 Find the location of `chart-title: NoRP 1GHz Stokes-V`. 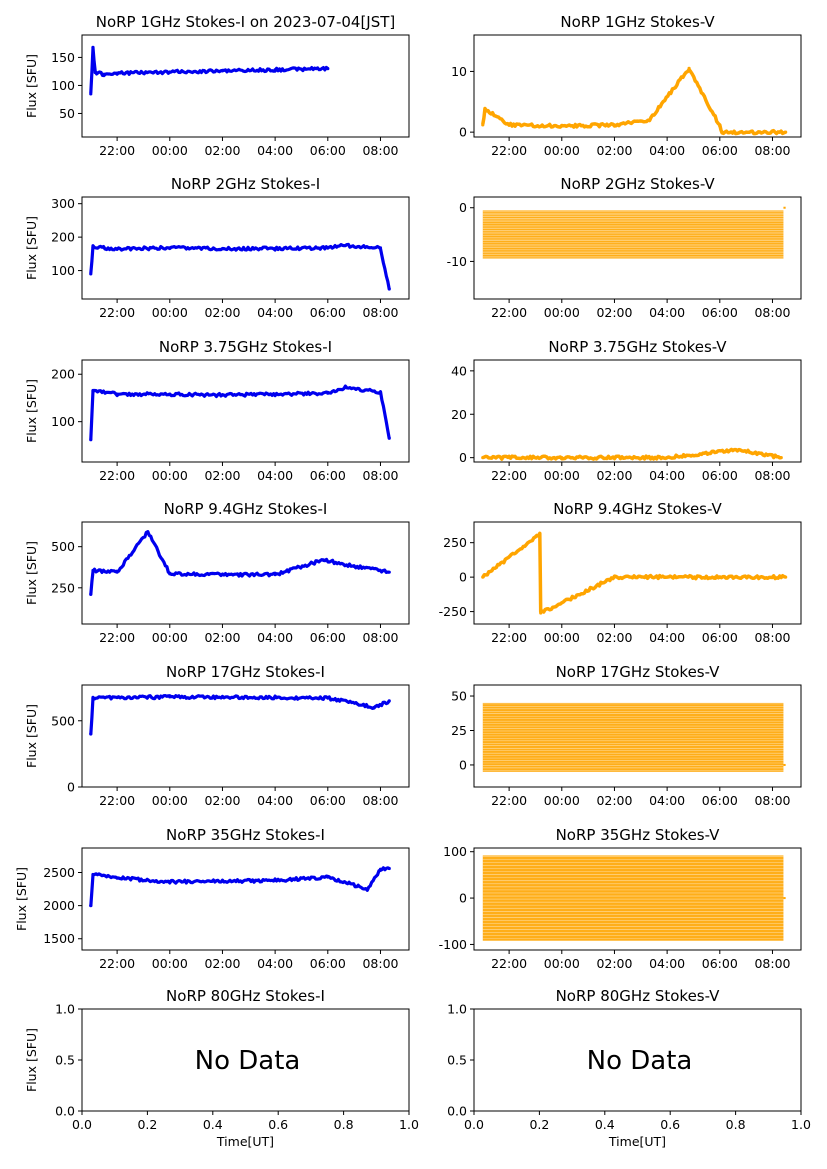

chart-title: NoRP 1GHz Stokes-V is located at coordinates (637, 22).